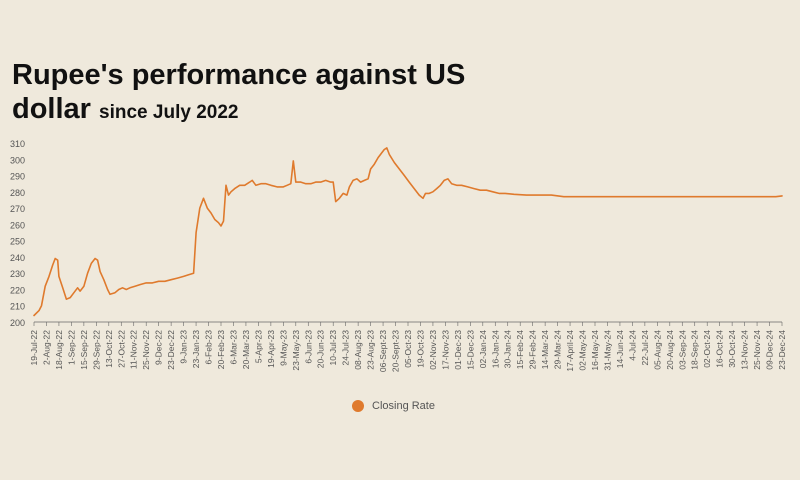 This screenshot has width=800, height=480. What do you see at coordinates (121, 349) in the screenshot?
I see `x-tick-label: 27-Oct-22` at bounding box center [121, 349].